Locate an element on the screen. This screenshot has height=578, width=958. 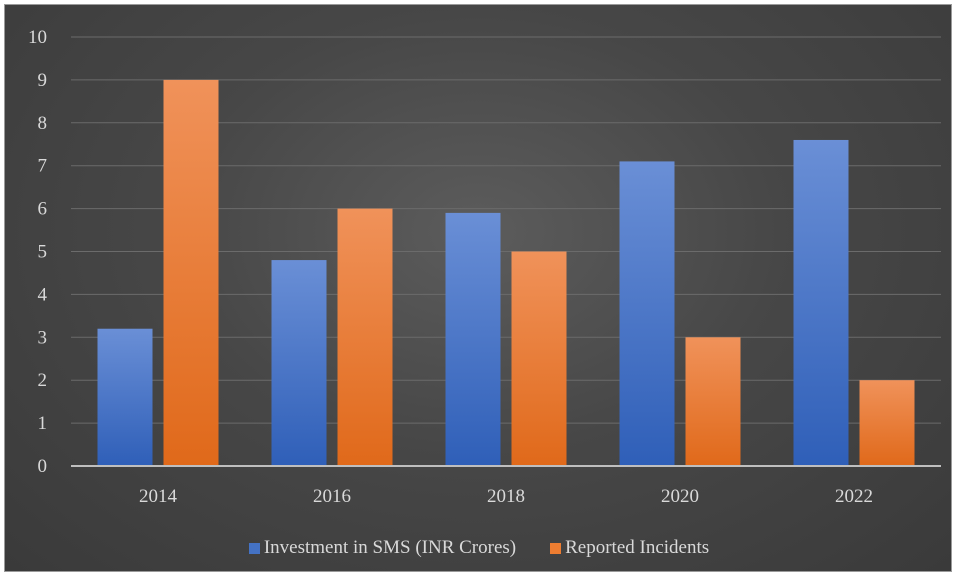
y-axis-ticks: 0 1 2 3 4 5 6 7 8 9 10 is located at coordinates (38, 252).